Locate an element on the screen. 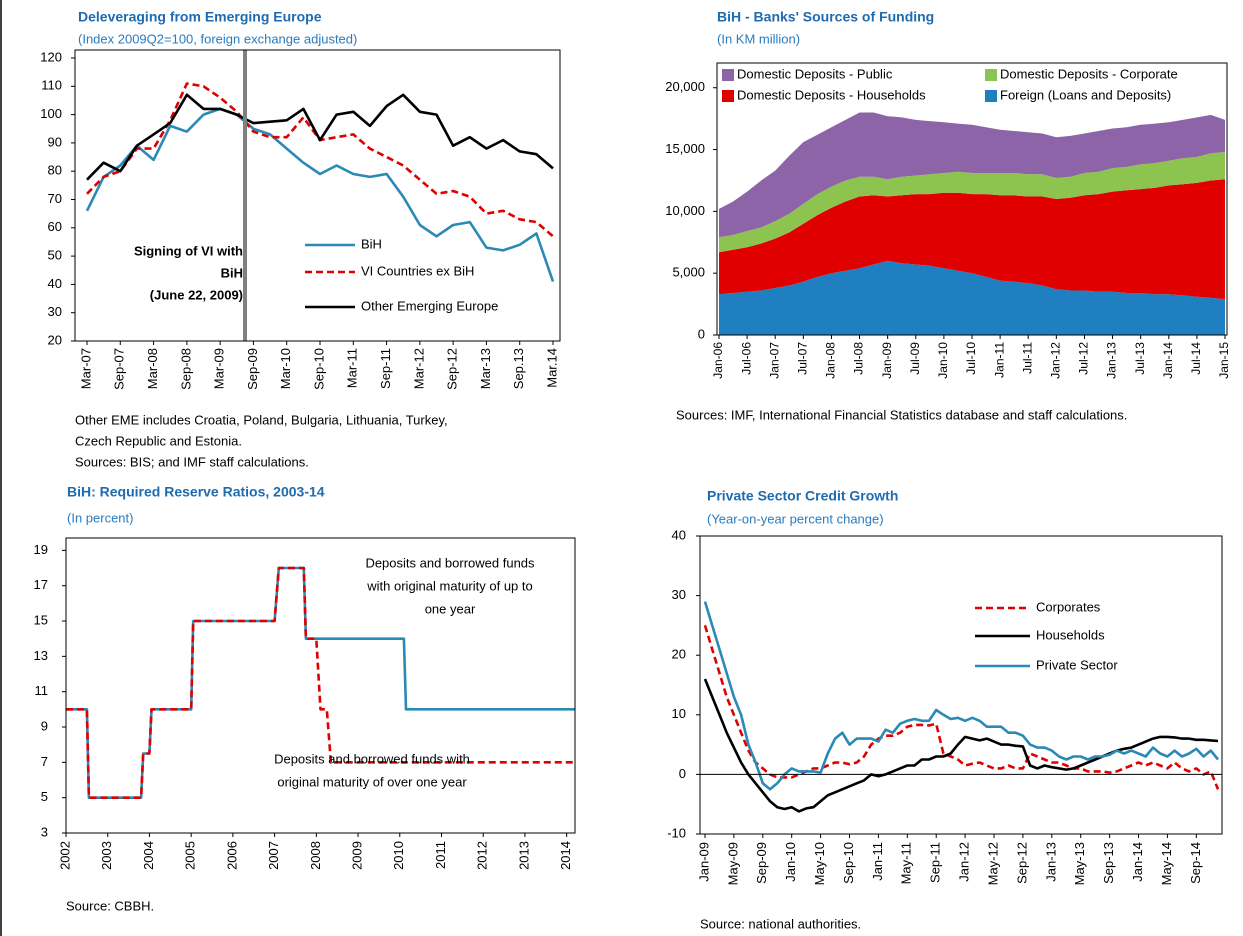 The width and height of the screenshot is (1243, 936). chart-title: BiH - Banks' Sources of Funding is located at coordinates (825, 17).